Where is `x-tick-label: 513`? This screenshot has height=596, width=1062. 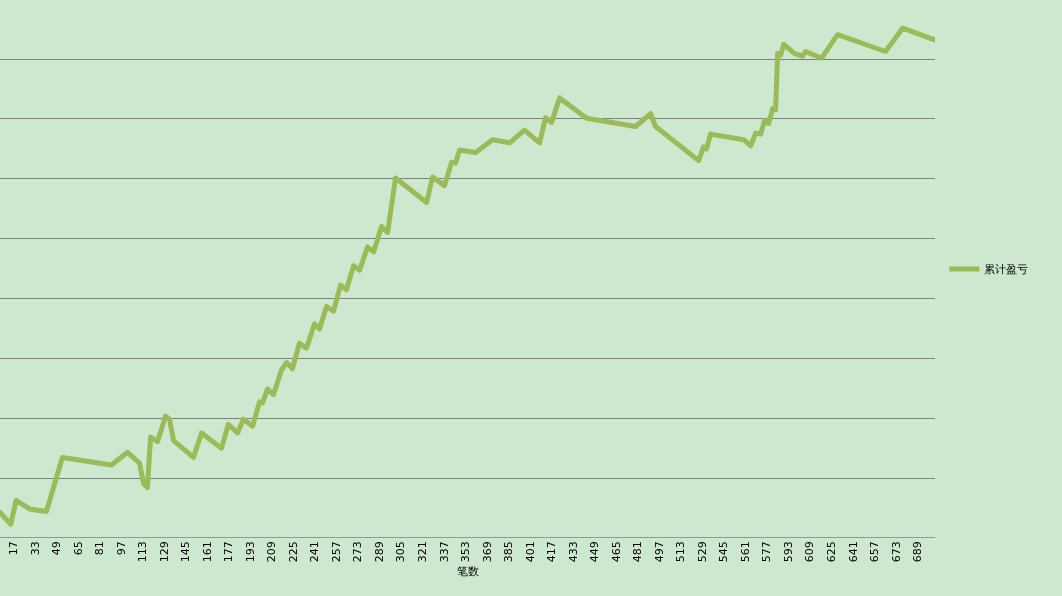 x-tick-label: 513 is located at coordinates (681, 552).